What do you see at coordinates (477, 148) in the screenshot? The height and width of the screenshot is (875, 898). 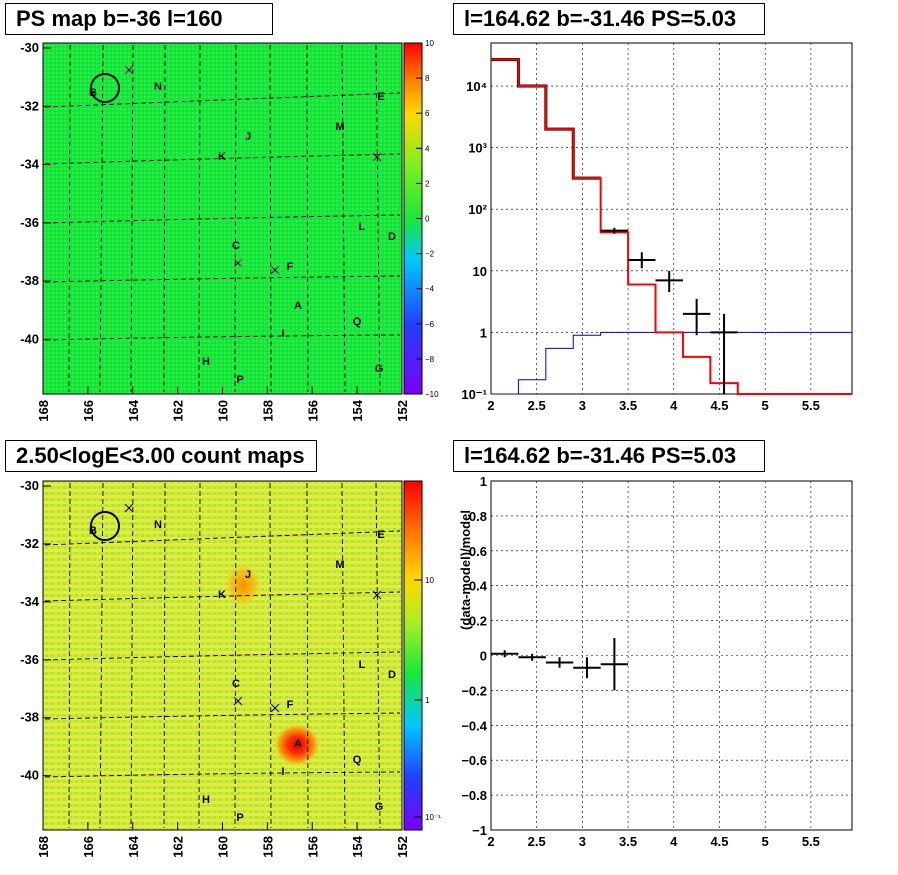 I see `spectrum-ytick-label: 10³` at bounding box center [477, 148].